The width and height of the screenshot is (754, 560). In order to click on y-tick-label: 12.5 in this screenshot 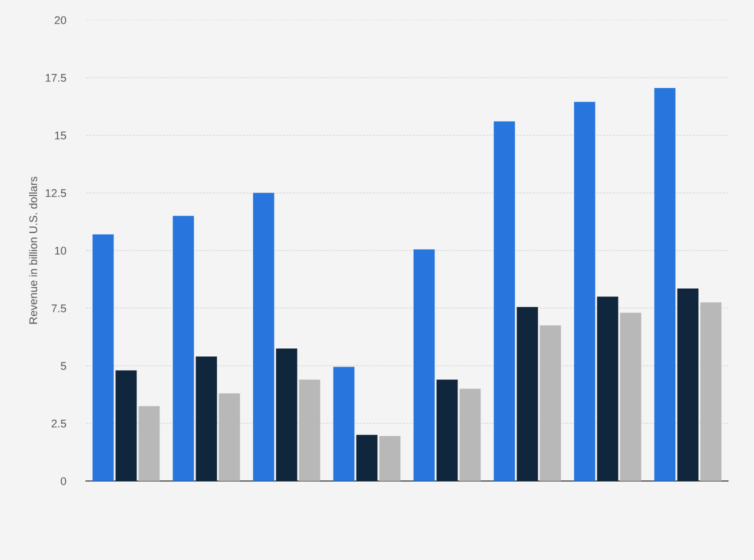, I will do `click(56, 193)`.